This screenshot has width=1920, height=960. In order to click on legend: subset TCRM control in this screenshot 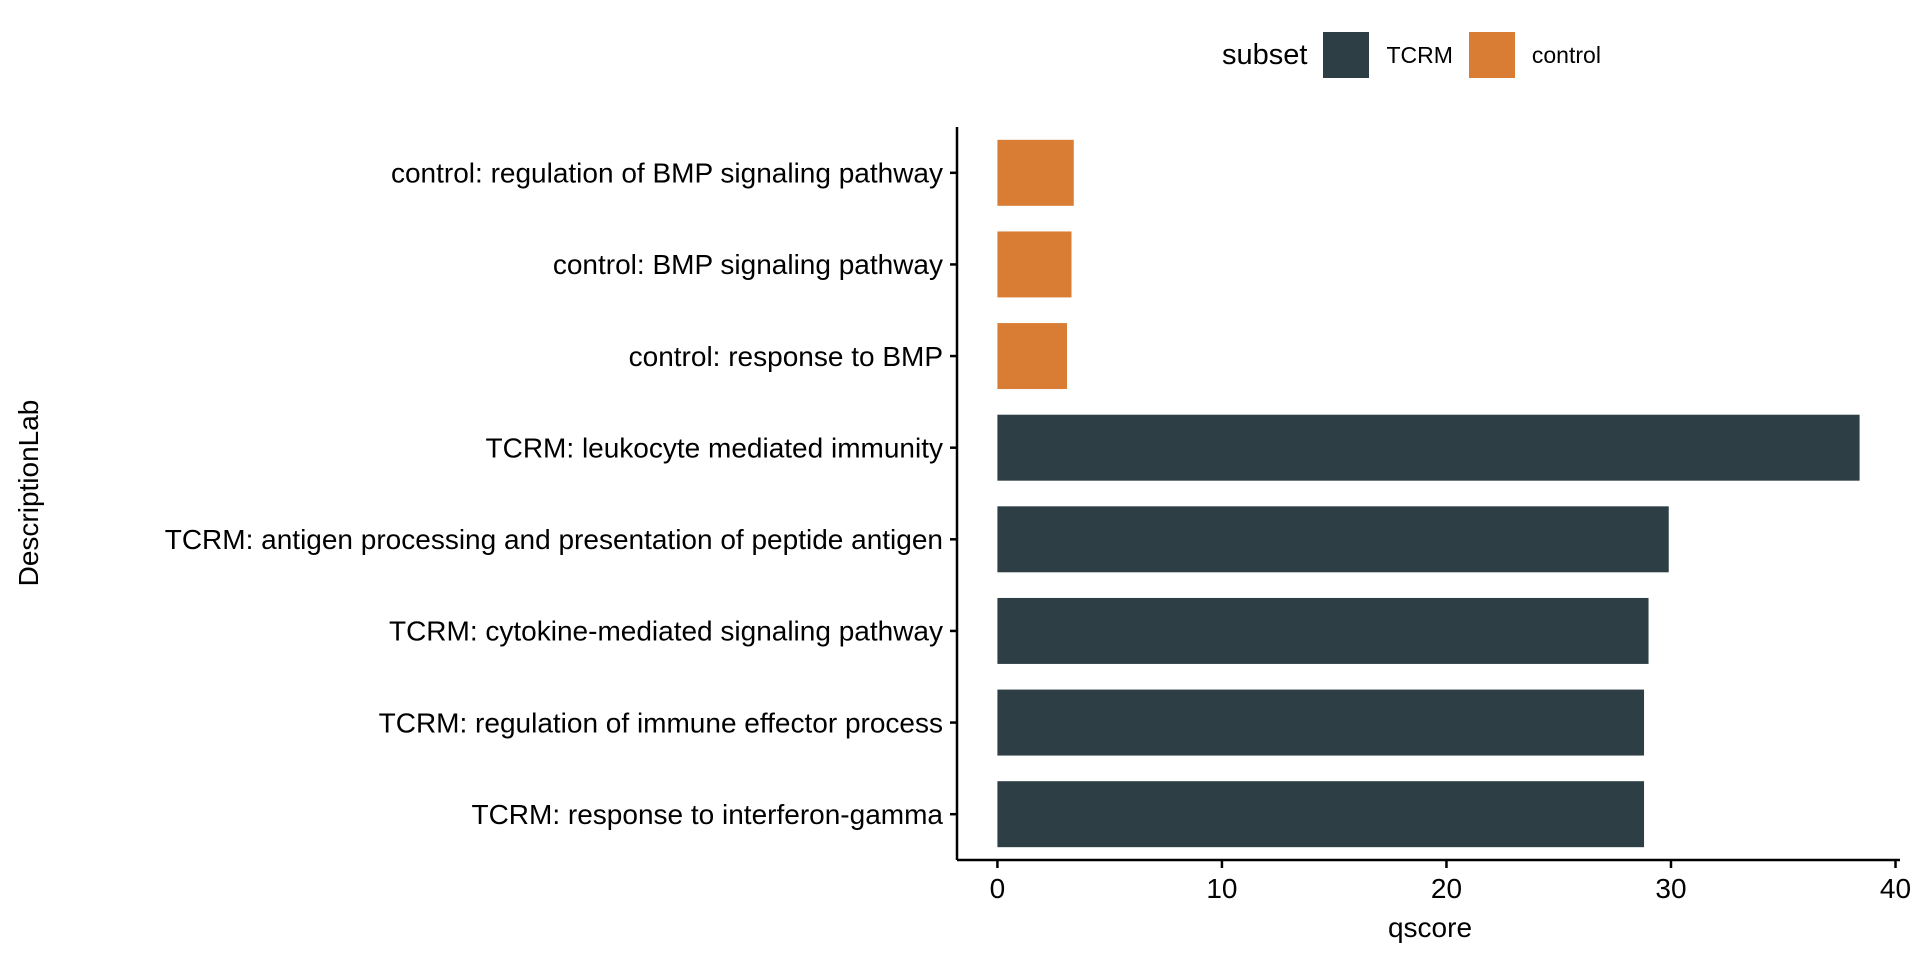, I will do `click(1419, 55)`.